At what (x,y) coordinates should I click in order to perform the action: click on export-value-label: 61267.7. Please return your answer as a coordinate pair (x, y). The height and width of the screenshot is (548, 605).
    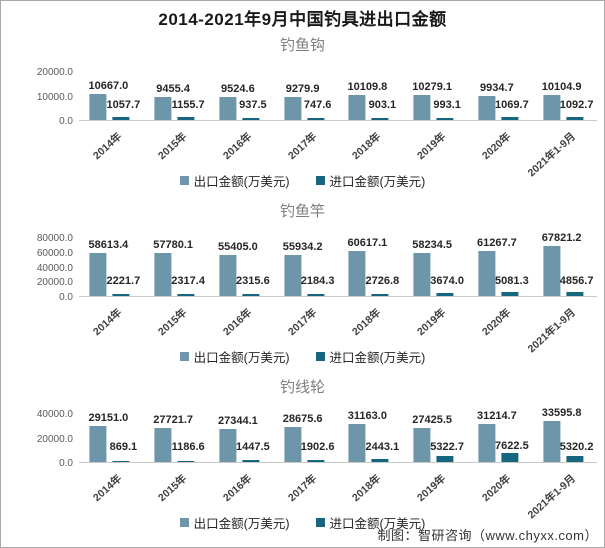
    Looking at the image, I should click on (496, 242).